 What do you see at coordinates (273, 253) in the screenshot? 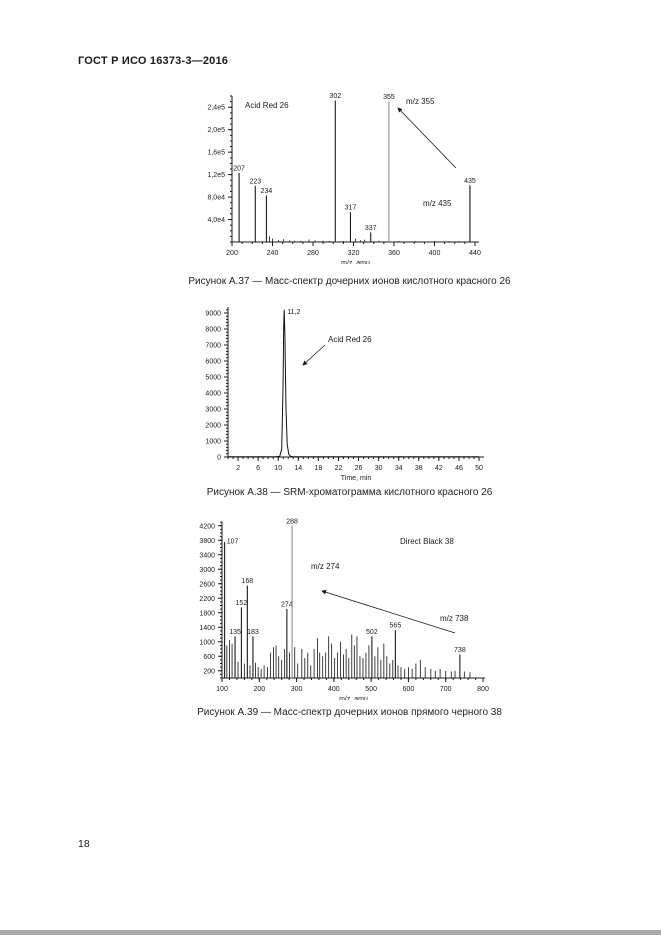
I see `svg-text: 240` at bounding box center [273, 253].